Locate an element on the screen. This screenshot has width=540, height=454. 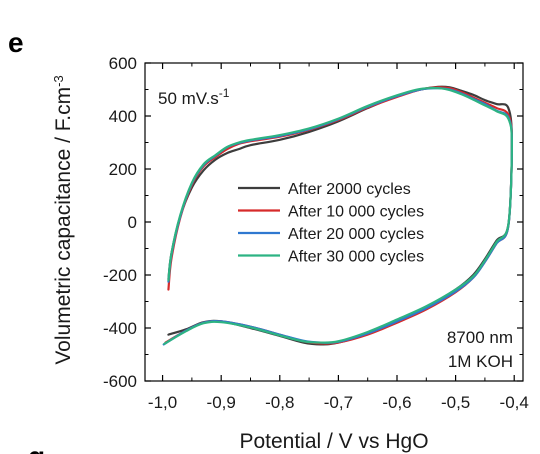
y-tick-label: -200 is located at coordinates (120, 275).